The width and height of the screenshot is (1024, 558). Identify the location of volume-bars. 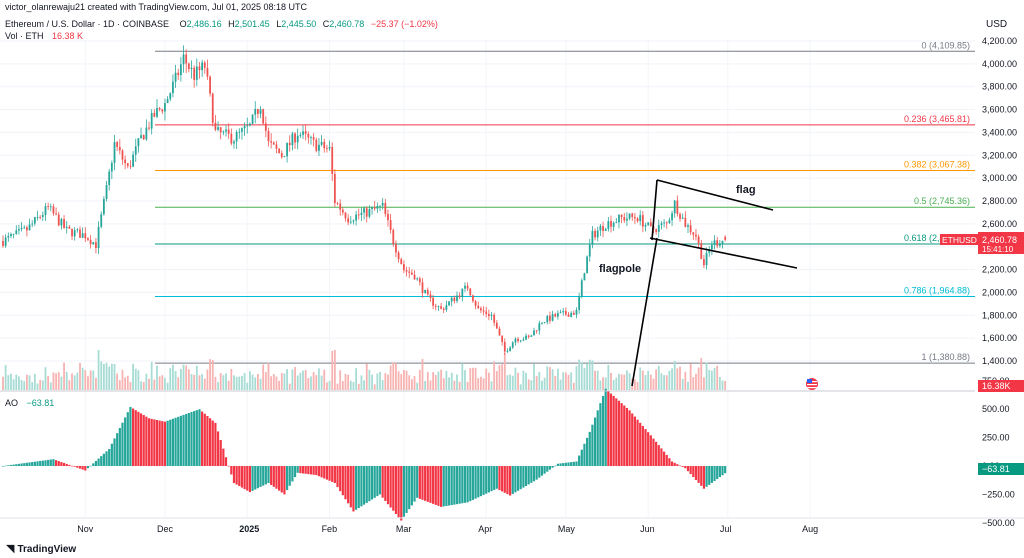
(364, 370).